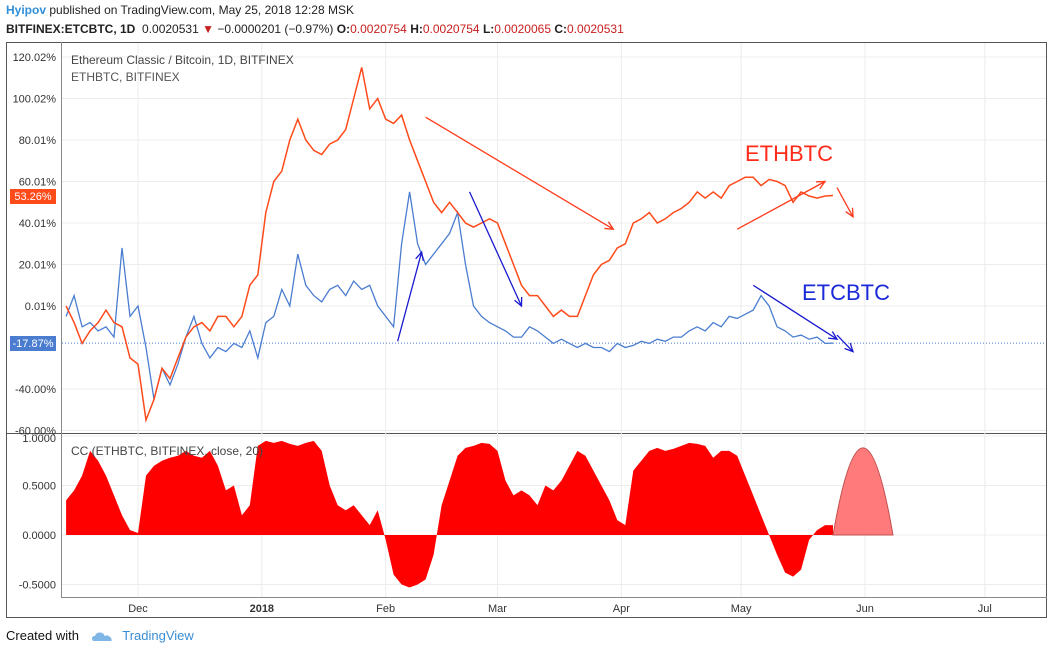 This screenshot has height=654, width=1053. What do you see at coordinates (35, 390) in the screenshot?
I see `price-tick-label: -40.00%` at bounding box center [35, 390].